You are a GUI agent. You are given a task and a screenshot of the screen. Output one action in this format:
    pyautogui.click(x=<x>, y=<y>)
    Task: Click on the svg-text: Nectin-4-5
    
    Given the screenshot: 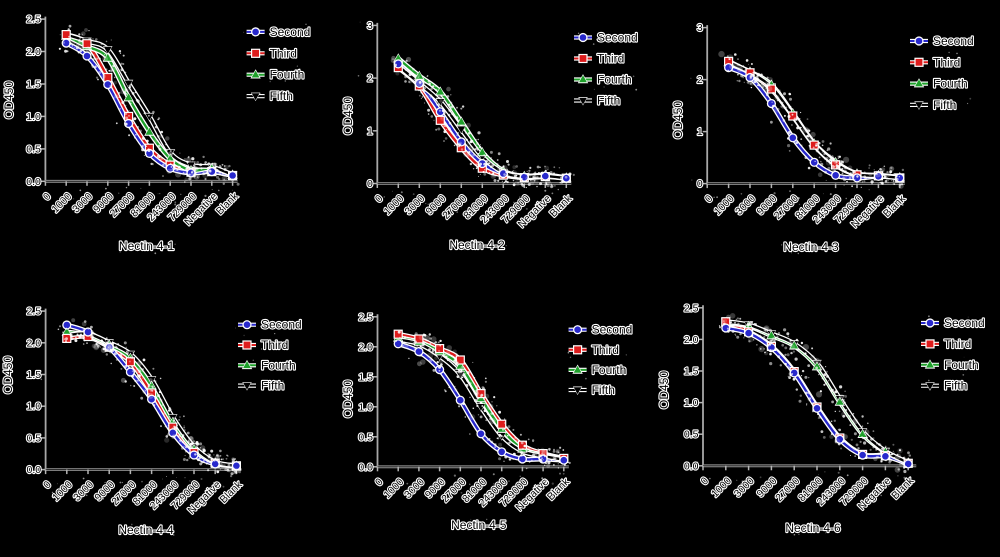 What is the action you would take?
    pyautogui.click(x=479, y=525)
    